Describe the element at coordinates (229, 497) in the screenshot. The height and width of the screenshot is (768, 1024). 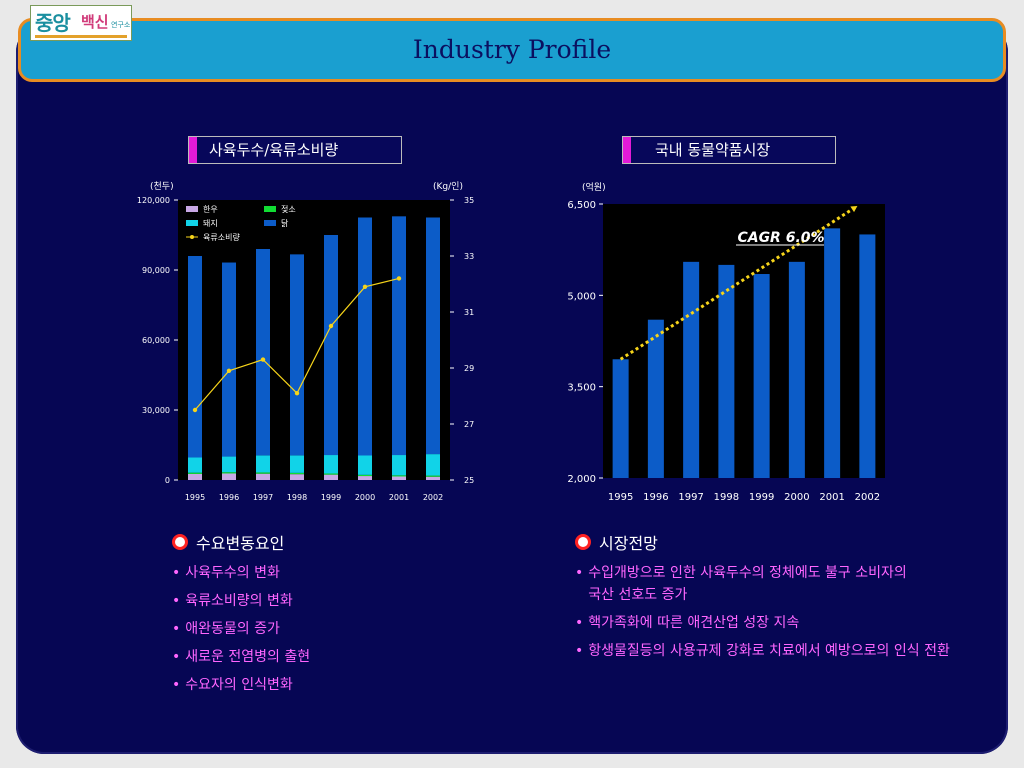
I see `x-tick-label: 1996` at that location.